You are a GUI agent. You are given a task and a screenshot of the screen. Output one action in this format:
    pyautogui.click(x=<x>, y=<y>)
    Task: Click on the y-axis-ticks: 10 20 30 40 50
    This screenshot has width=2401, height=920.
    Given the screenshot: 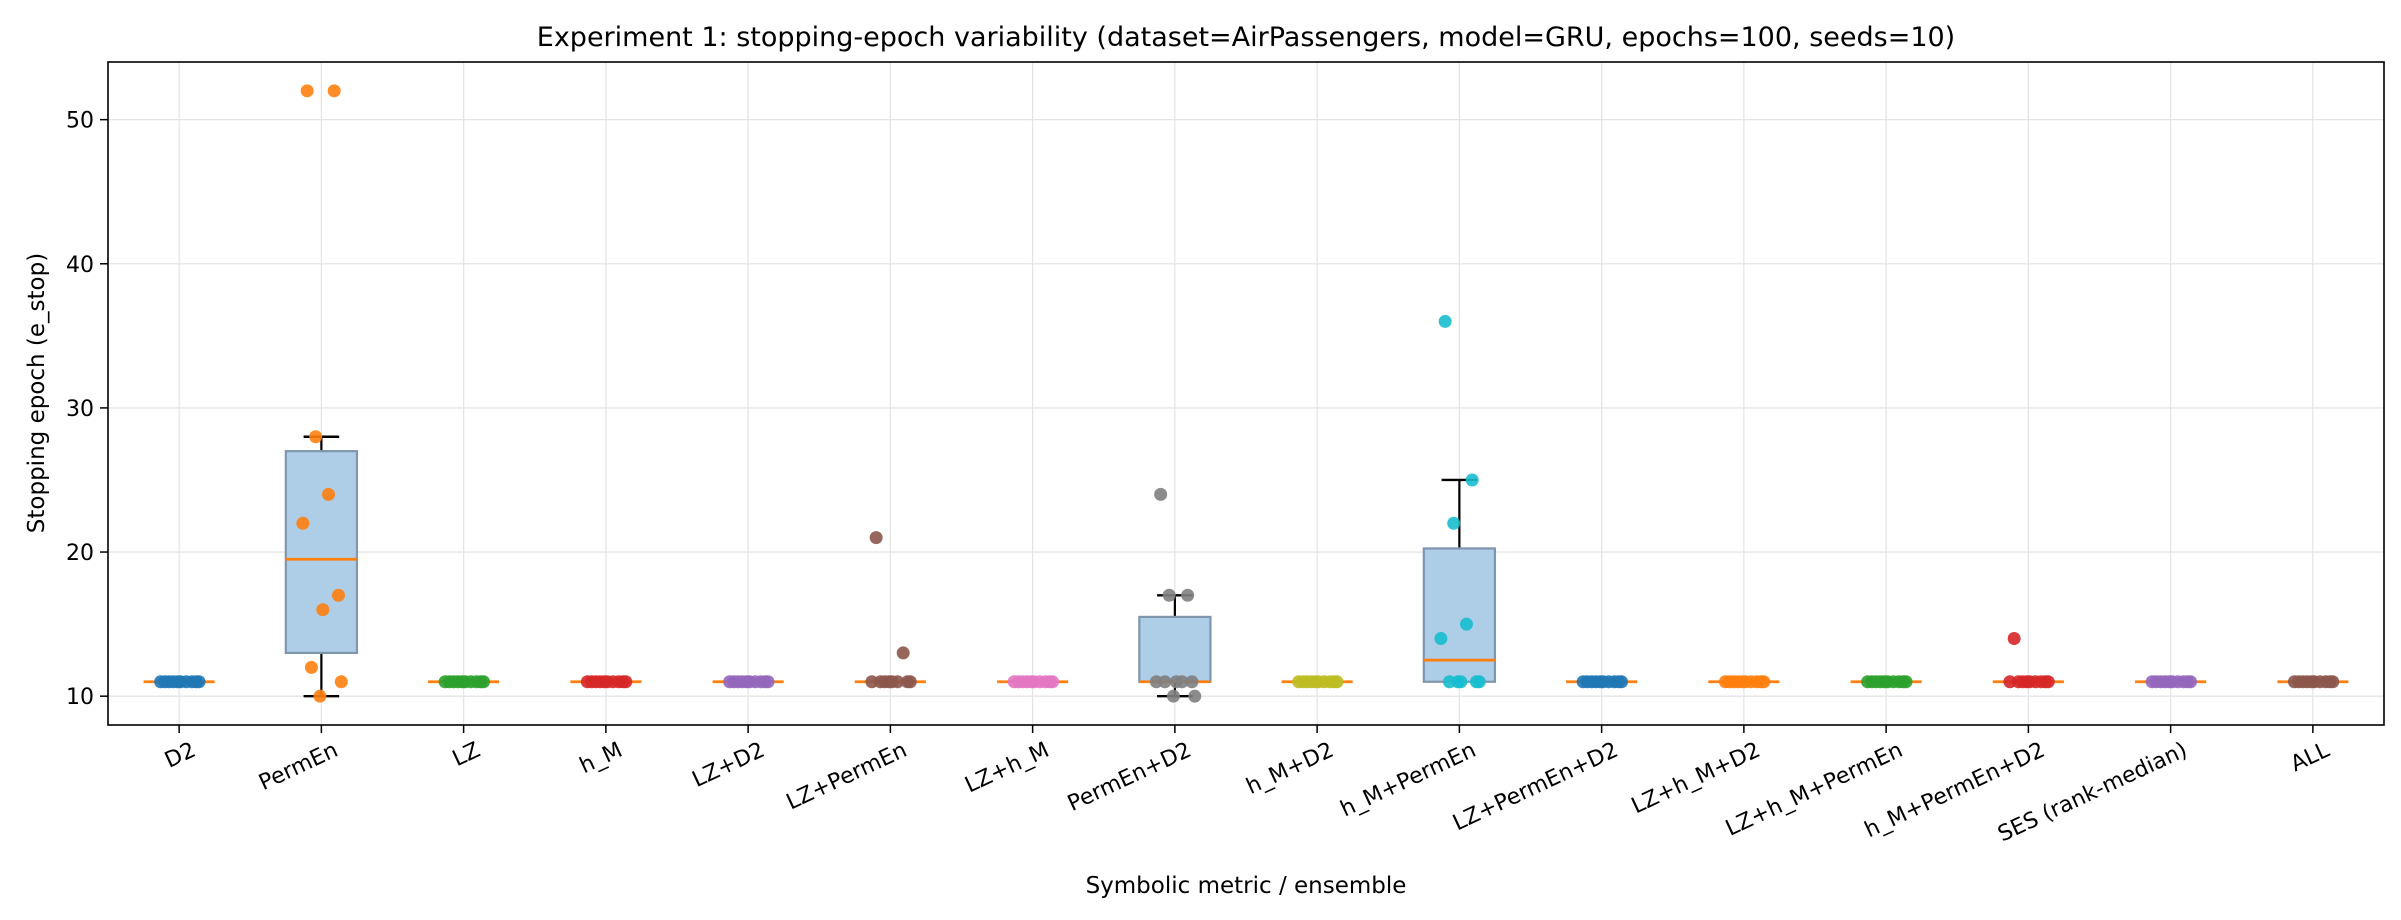 What is the action you would take?
    pyautogui.click(x=87, y=409)
    